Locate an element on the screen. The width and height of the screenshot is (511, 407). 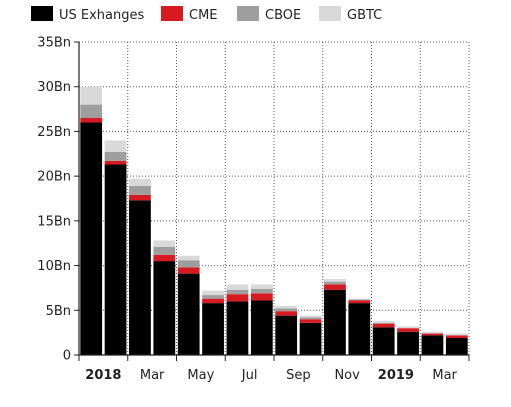
y-tick-label-5: 25Bn is located at coordinates (54, 132).